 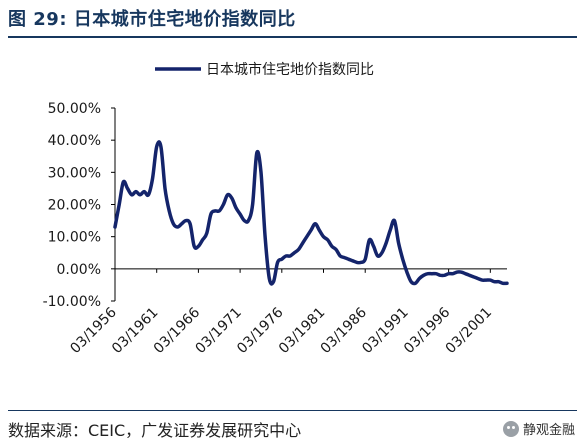 I want to click on brand-label: 静观金融, so click(x=548, y=430).